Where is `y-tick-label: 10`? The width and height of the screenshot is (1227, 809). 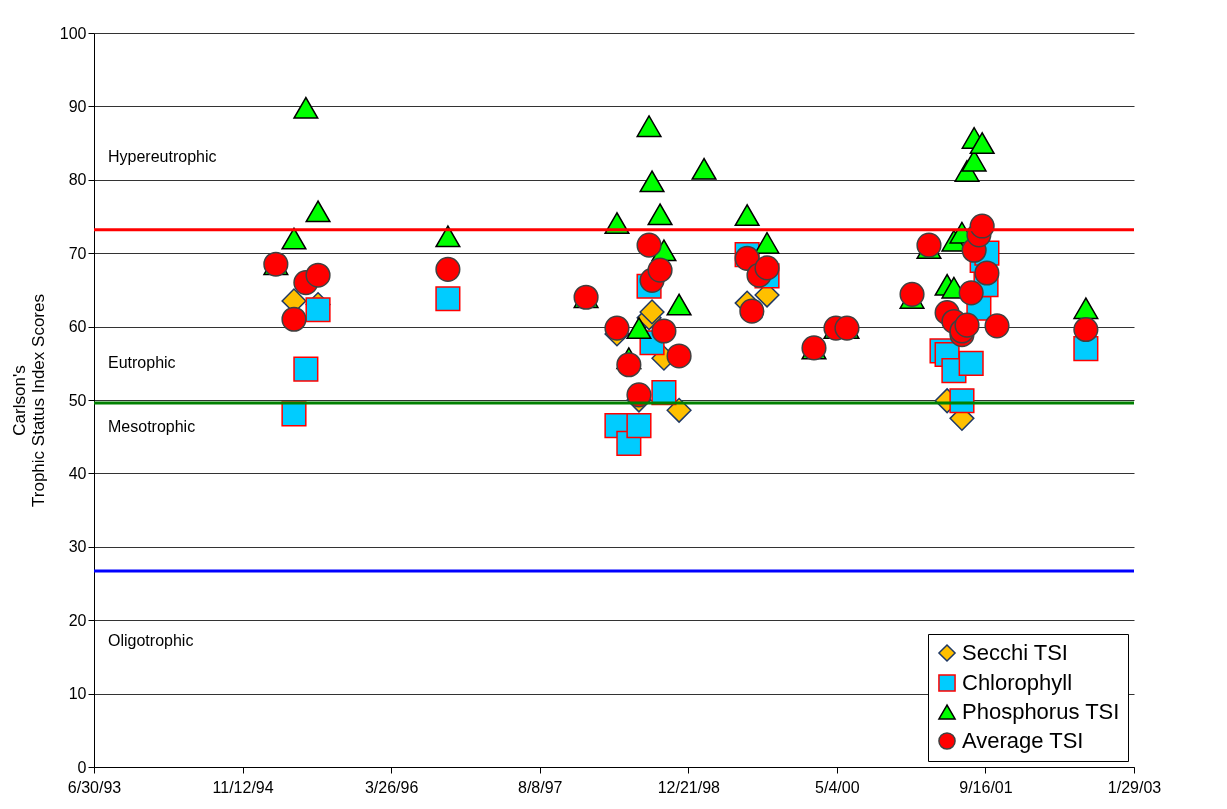 y-tick-label: 10 is located at coordinates (77, 694).